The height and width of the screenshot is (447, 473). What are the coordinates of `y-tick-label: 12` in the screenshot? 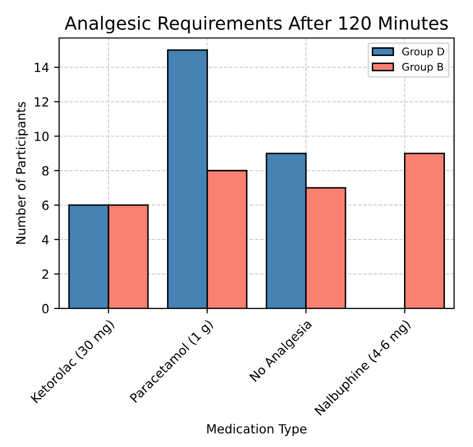 It's located at (41, 101).